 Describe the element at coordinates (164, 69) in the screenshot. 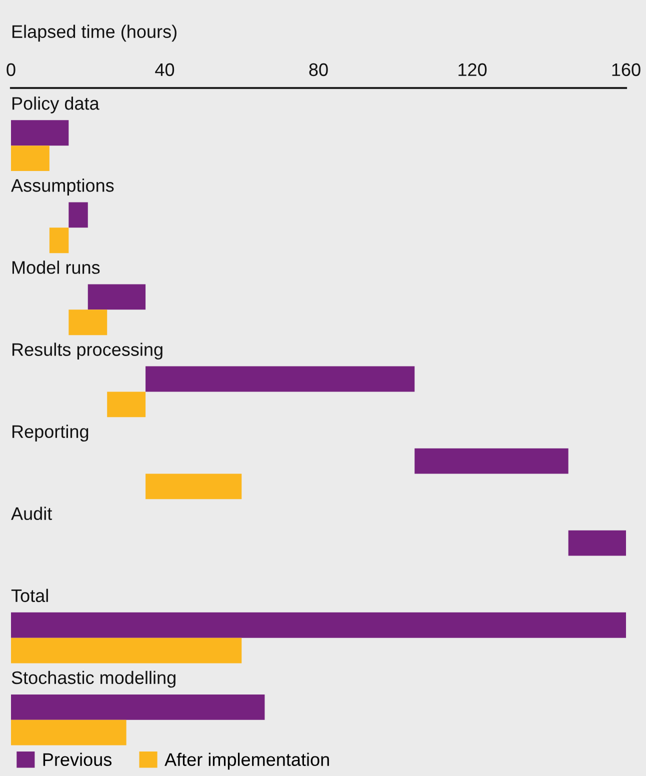

I see `x-tick-label: 40` at that location.